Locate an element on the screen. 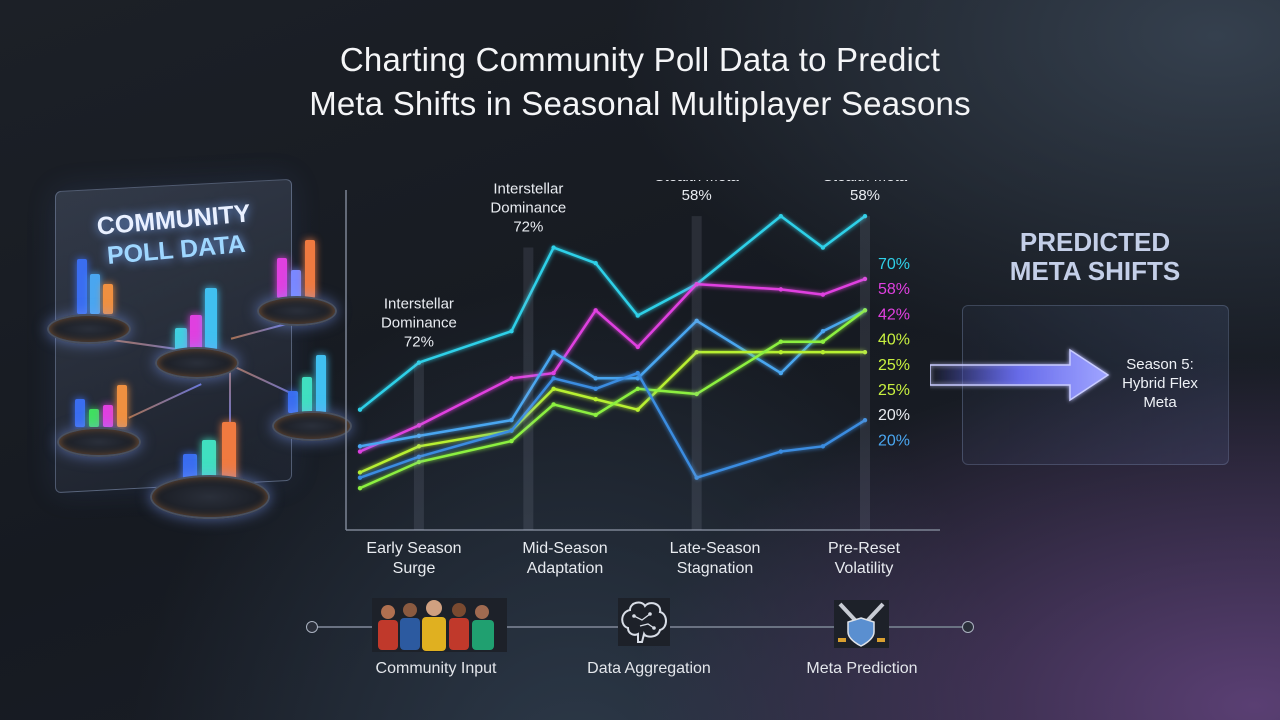  annotation-label: Interstellar is located at coordinates (528, 189).